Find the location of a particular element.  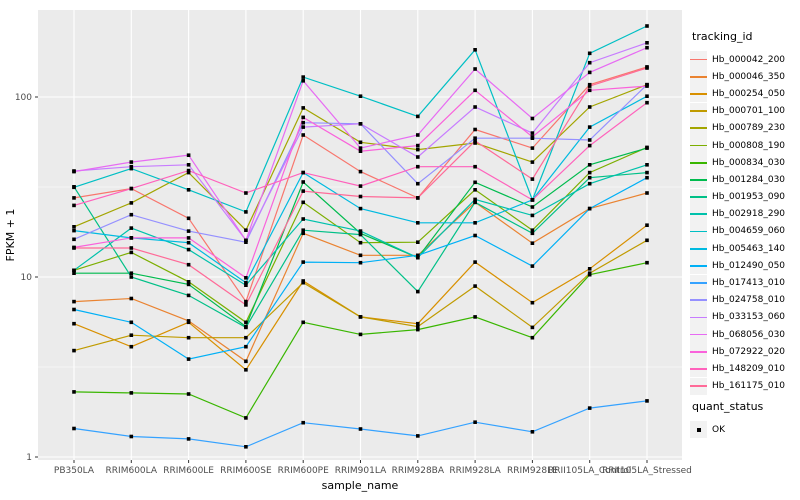

legend-item: Hb_017413_010 is located at coordinates (744, 283).